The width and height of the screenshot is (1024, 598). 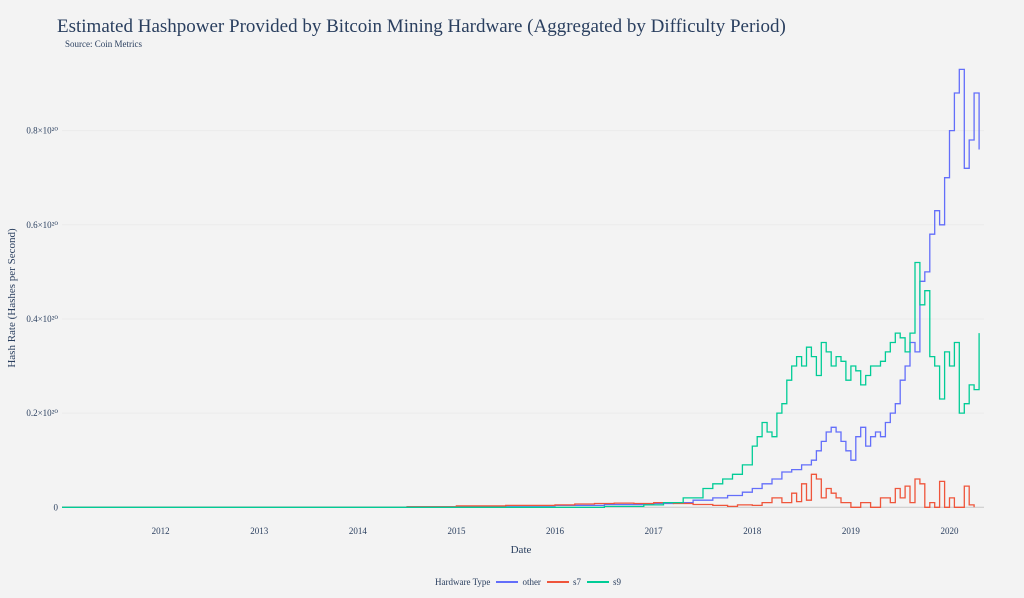 What do you see at coordinates (851, 531) in the screenshot?
I see `x-tick-label: 2019` at bounding box center [851, 531].